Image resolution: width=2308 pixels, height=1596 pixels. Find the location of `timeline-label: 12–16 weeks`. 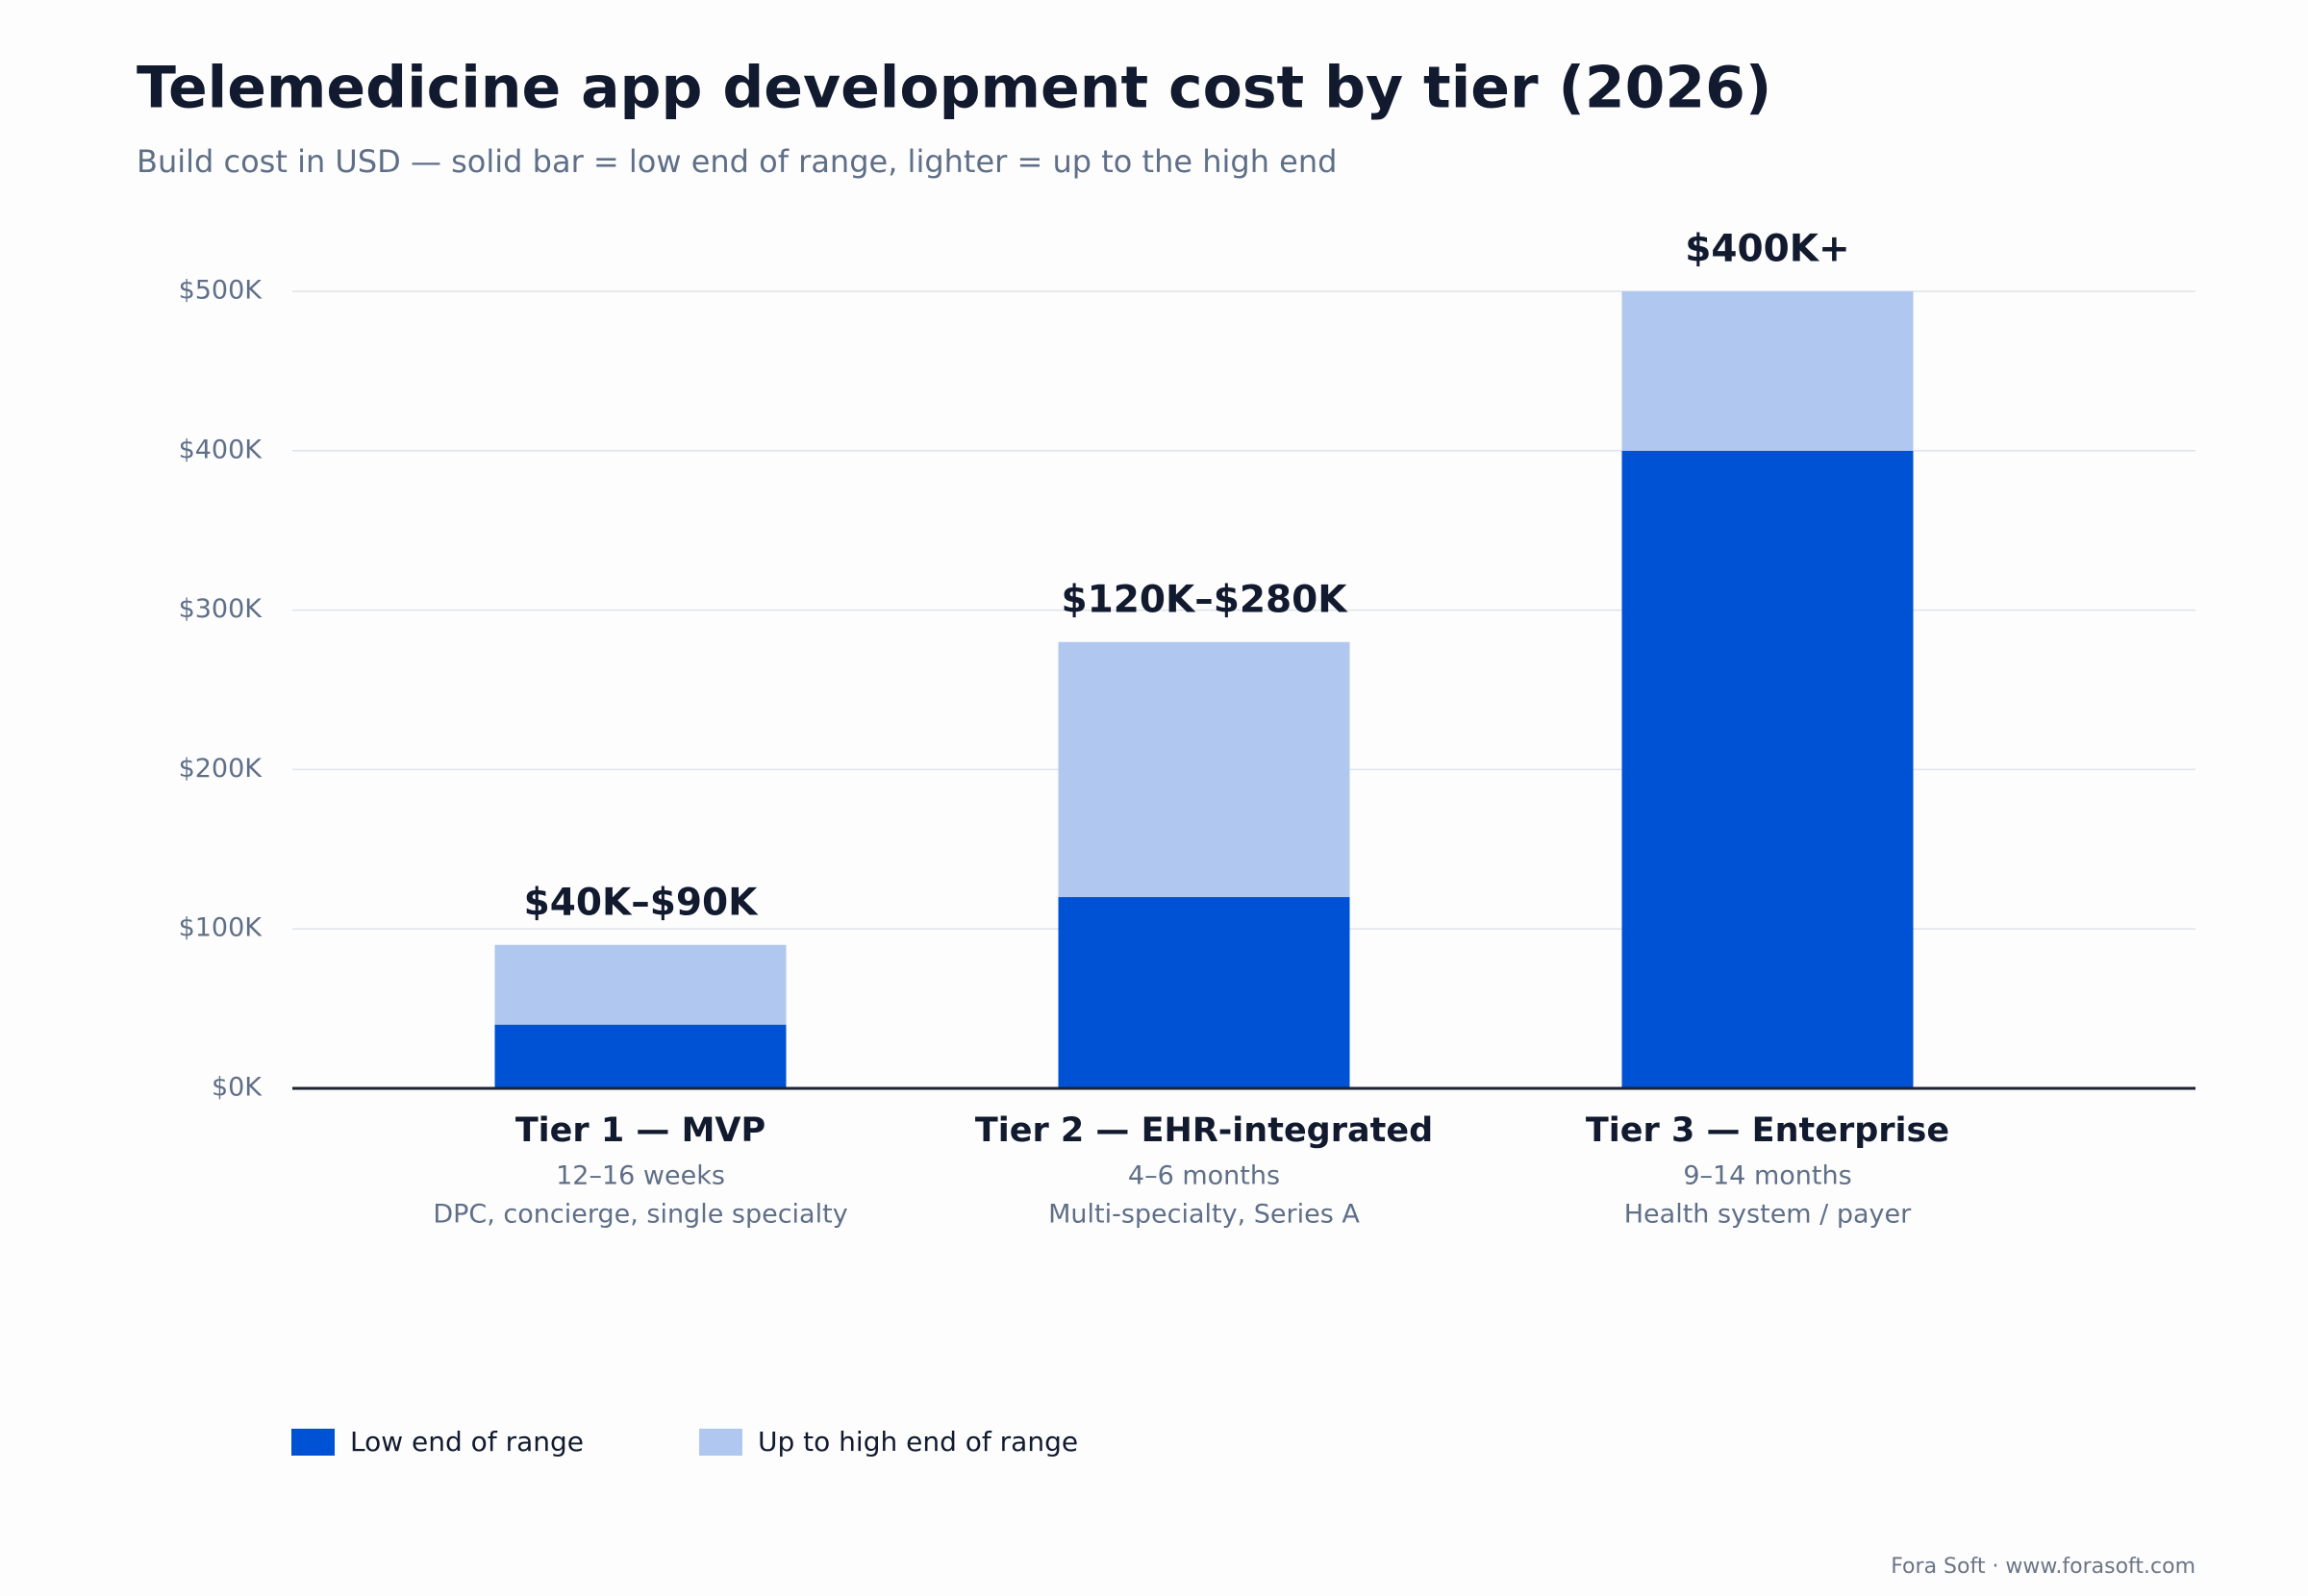

timeline-label: 12–16 weeks is located at coordinates (641, 1176).